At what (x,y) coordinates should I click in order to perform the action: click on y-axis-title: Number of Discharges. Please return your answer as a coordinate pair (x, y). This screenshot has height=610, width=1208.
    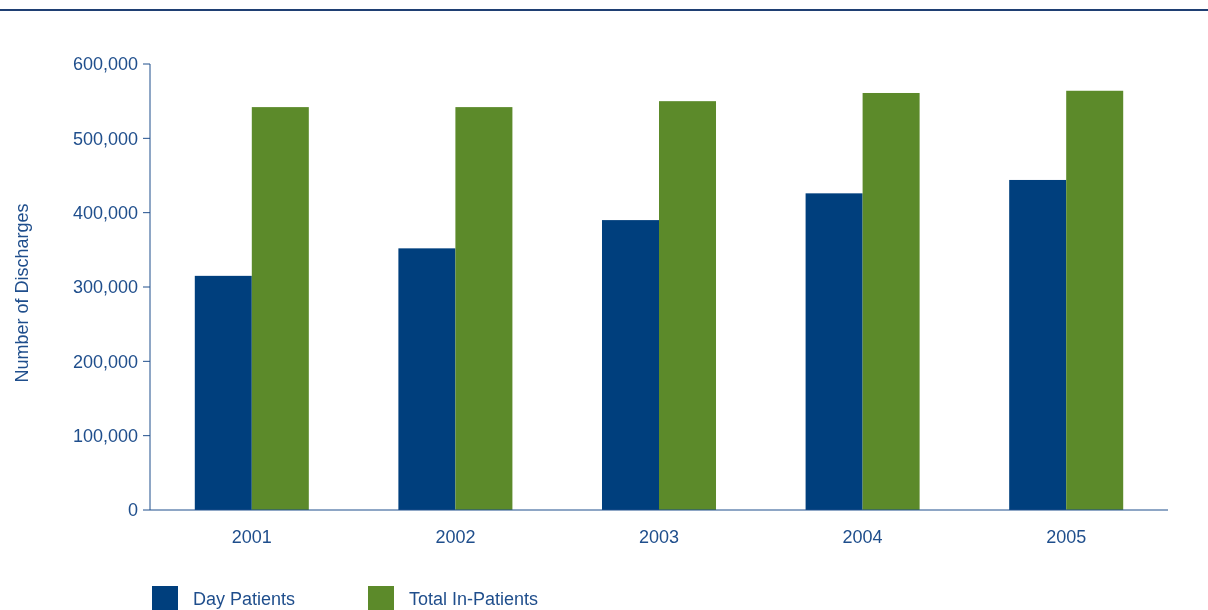
    Looking at the image, I should click on (22, 293).